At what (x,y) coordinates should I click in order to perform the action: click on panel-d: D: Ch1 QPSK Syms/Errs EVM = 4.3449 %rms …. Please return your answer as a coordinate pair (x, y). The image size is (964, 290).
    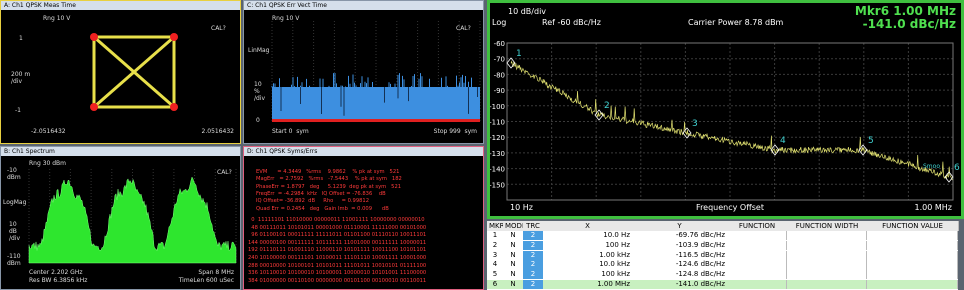
    Looking at the image, I should click on (363, 218).